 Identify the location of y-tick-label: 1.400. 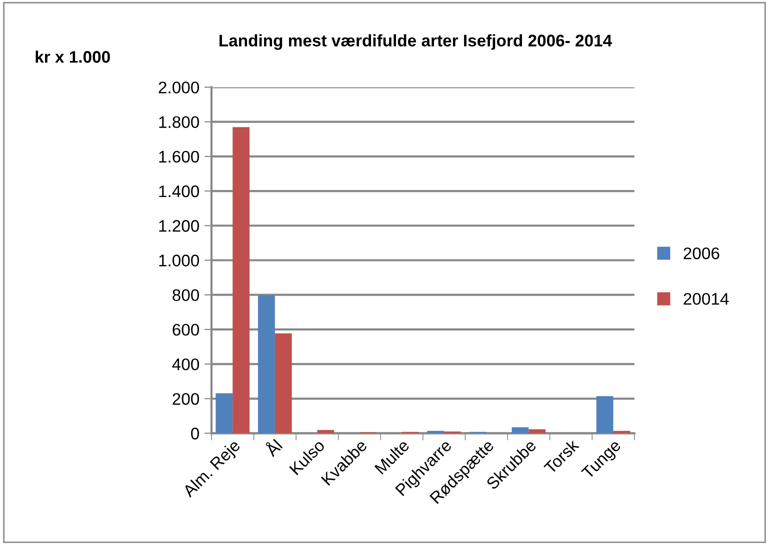
(179, 191).